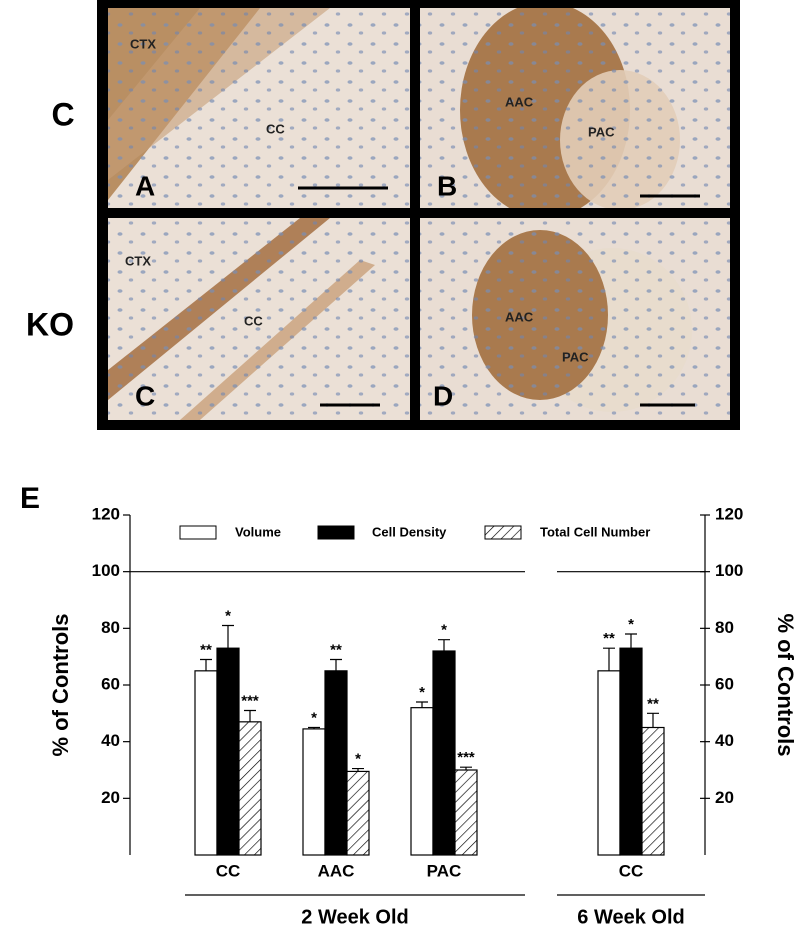 Image resolution: width=800 pixels, height=943 pixels. Describe the element at coordinates (106, 570) in the screenshot. I see `y-tick-label: 100` at that location.